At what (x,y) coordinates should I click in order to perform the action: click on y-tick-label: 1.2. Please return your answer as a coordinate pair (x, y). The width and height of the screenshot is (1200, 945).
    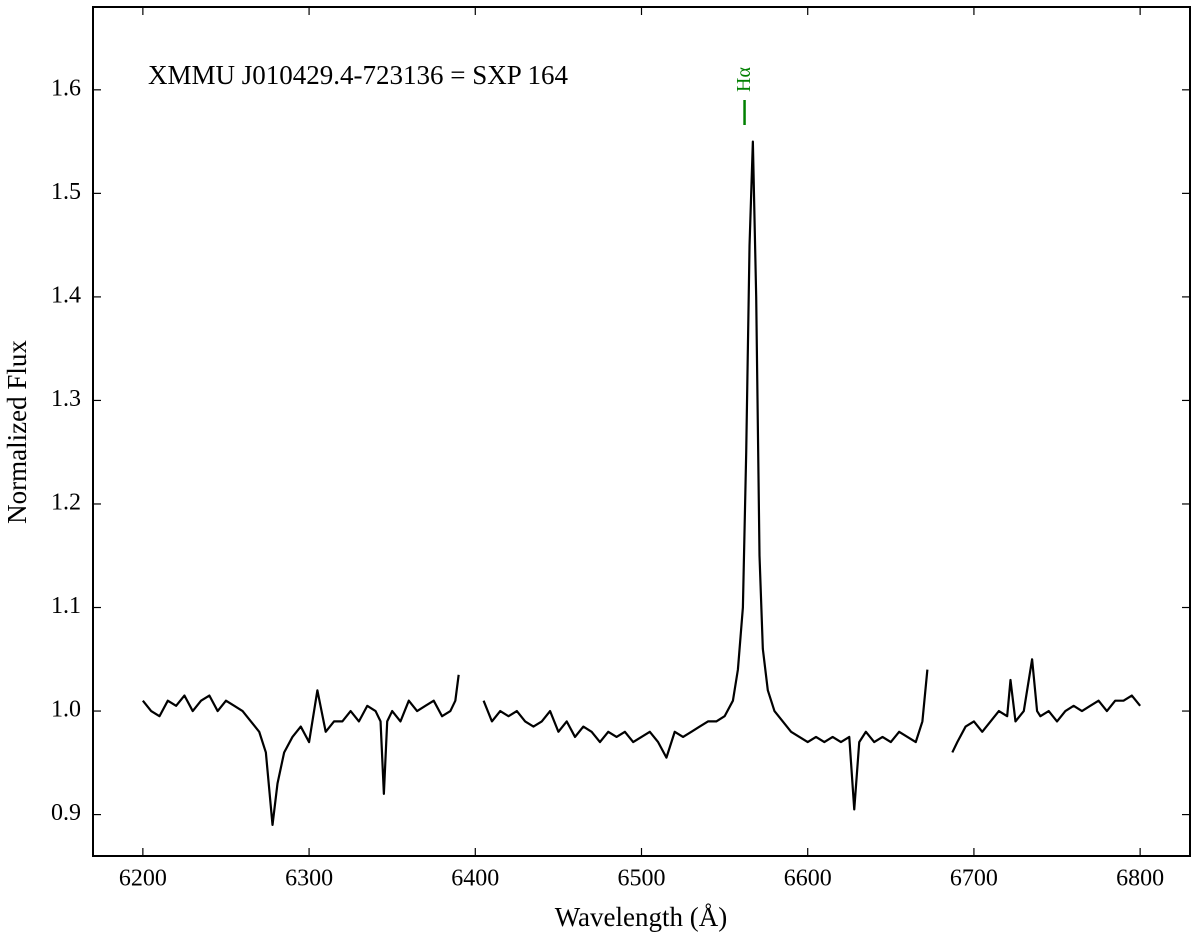
    Looking at the image, I should click on (66, 502).